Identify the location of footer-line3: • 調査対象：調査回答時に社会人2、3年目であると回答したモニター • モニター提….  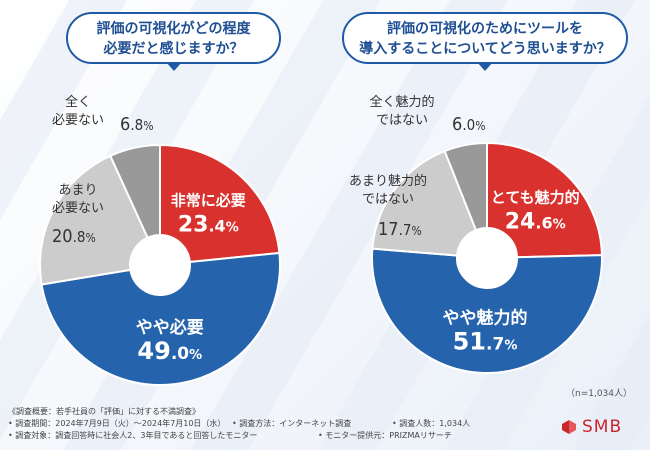
(268, 436).